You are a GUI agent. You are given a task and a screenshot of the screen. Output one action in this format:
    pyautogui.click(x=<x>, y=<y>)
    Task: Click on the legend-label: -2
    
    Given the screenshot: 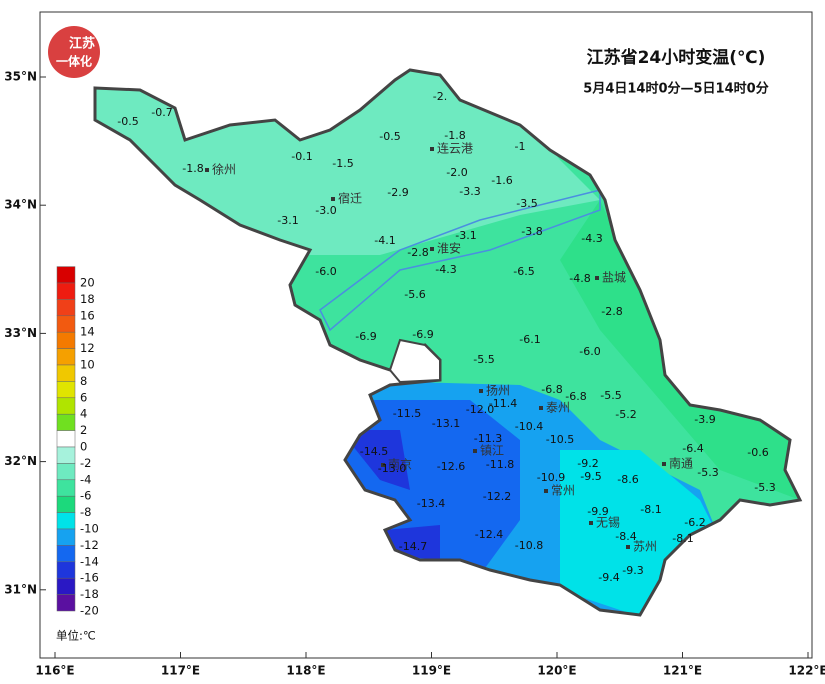 What is the action you would take?
    pyautogui.click(x=85, y=463)
    